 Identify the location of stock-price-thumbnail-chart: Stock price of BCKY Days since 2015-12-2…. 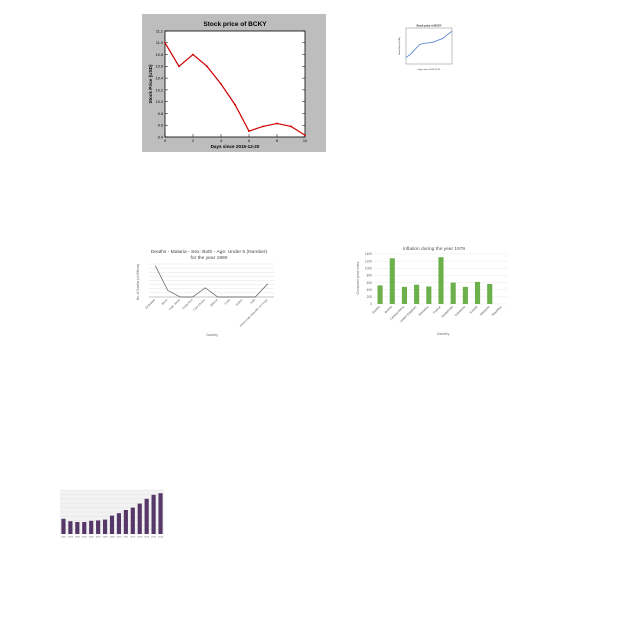
(426, 47).